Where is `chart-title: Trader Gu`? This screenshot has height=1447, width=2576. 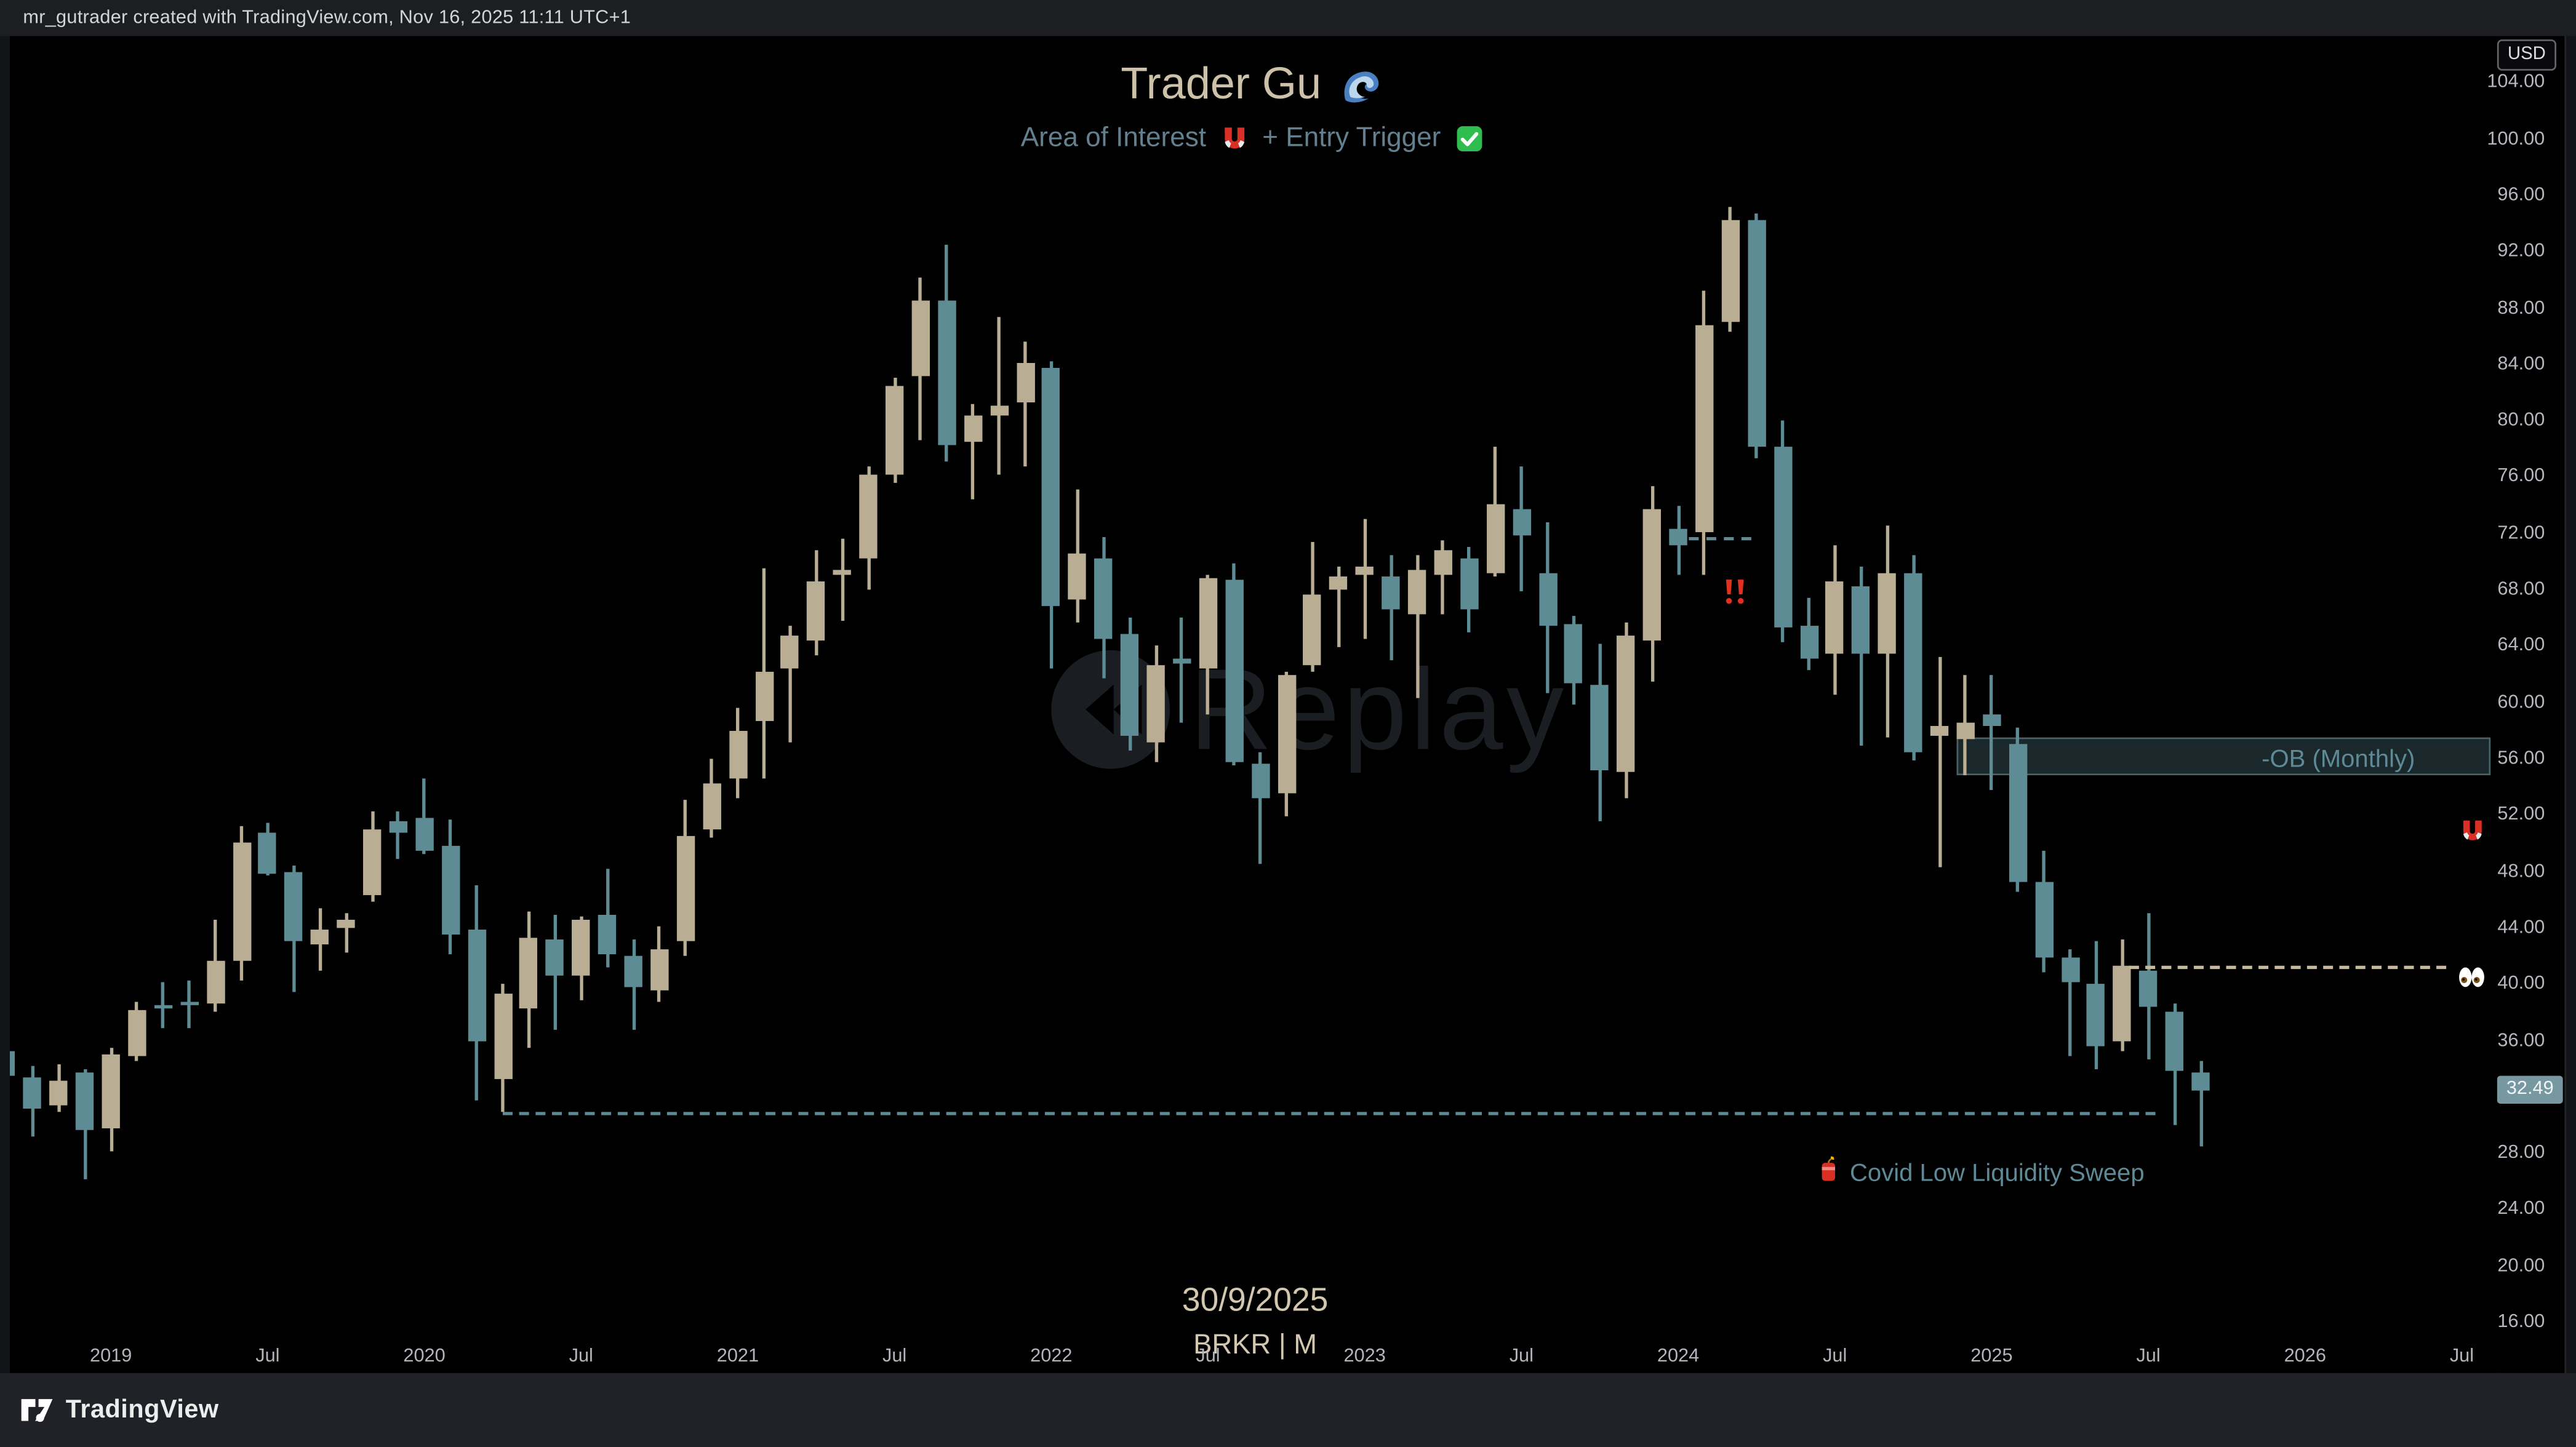
chart-title: Trader Gu is located at coordinates (1255, 88).